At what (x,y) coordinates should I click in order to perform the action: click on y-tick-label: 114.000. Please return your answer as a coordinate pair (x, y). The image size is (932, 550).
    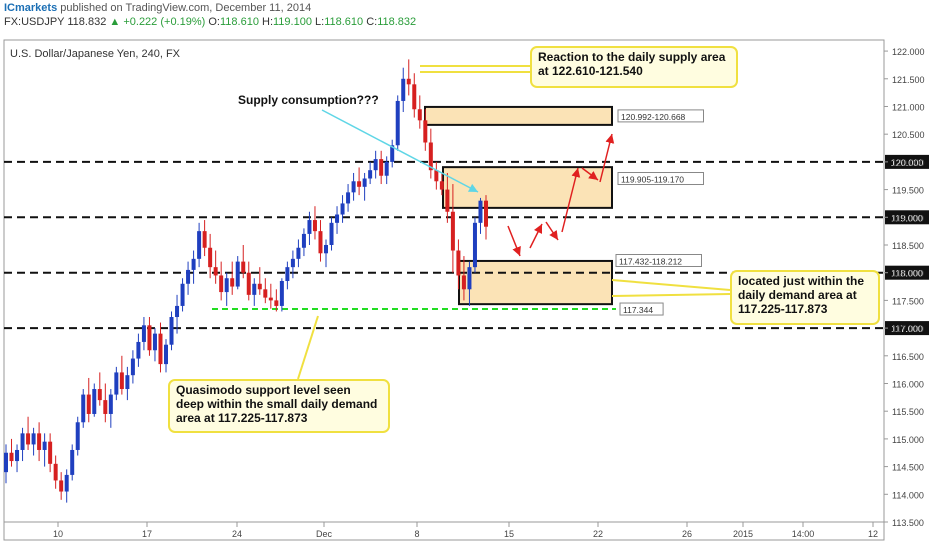
    Looking at the image, I should click on (908, 495).